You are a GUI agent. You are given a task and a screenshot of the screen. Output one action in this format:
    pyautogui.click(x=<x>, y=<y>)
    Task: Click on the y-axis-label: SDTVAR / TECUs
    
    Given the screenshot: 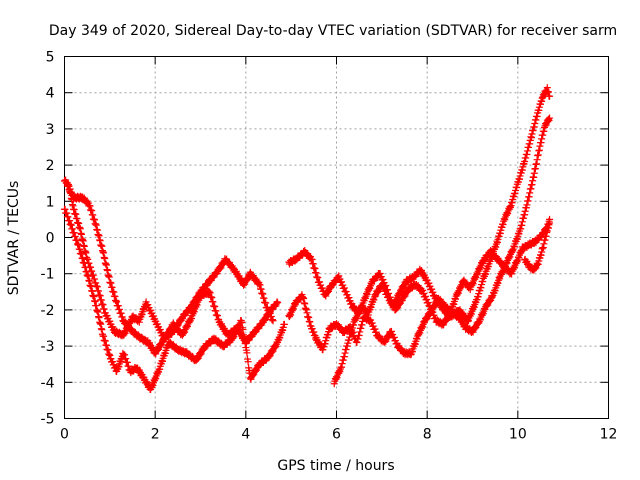 What is the action you would take?
    pyautogui.click(x=14, y=238)
    